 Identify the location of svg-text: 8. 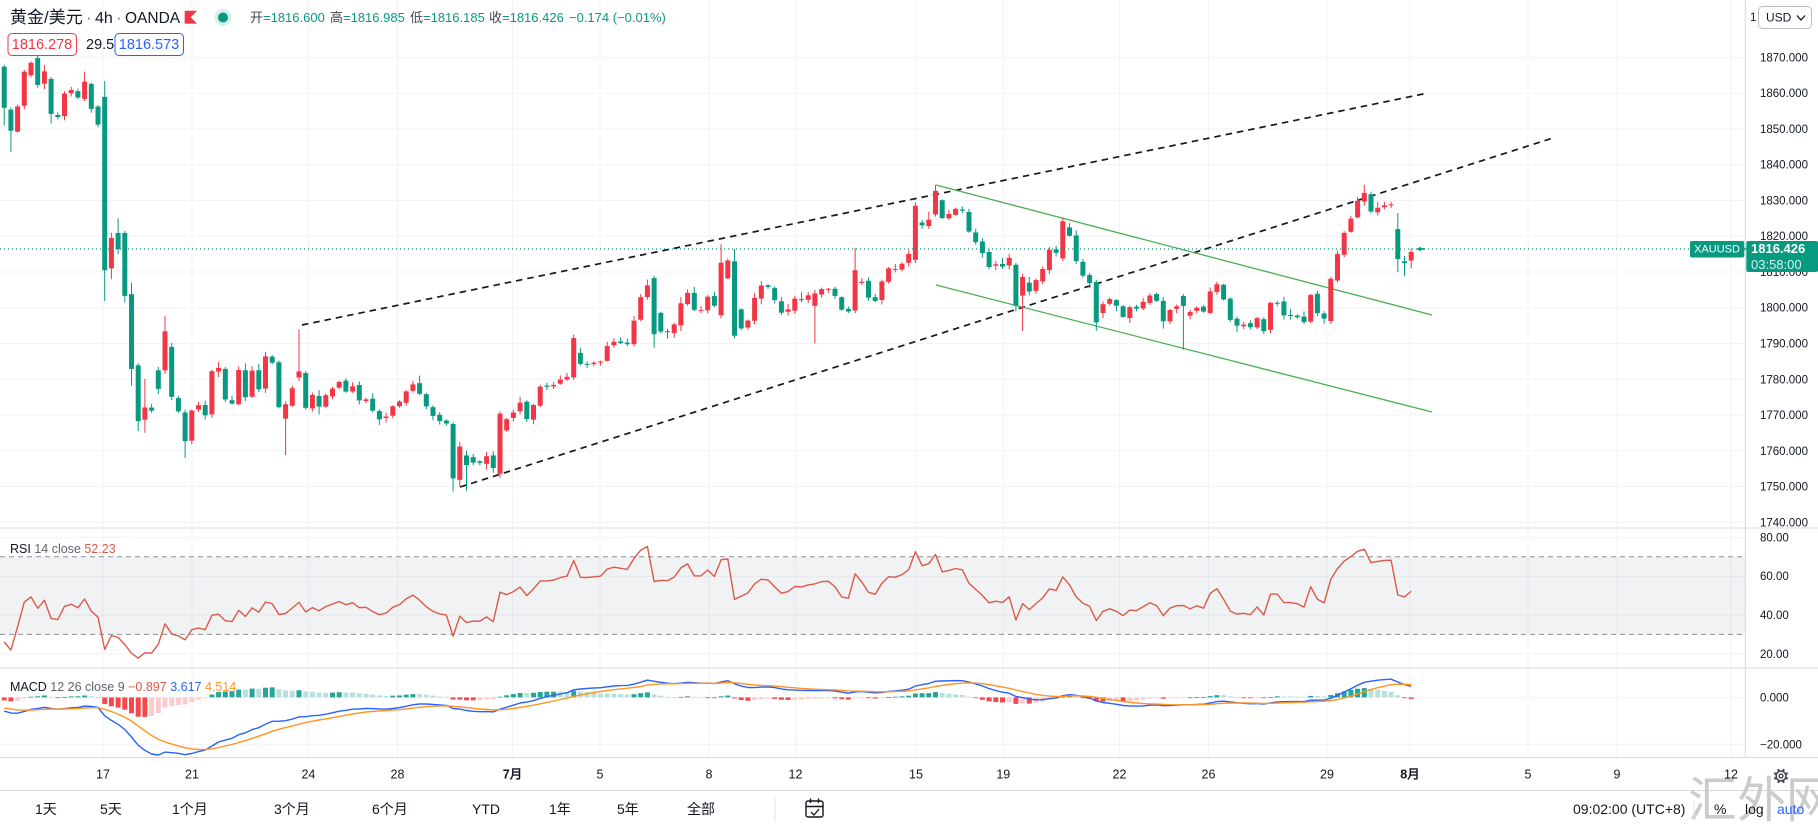
(709, 775).